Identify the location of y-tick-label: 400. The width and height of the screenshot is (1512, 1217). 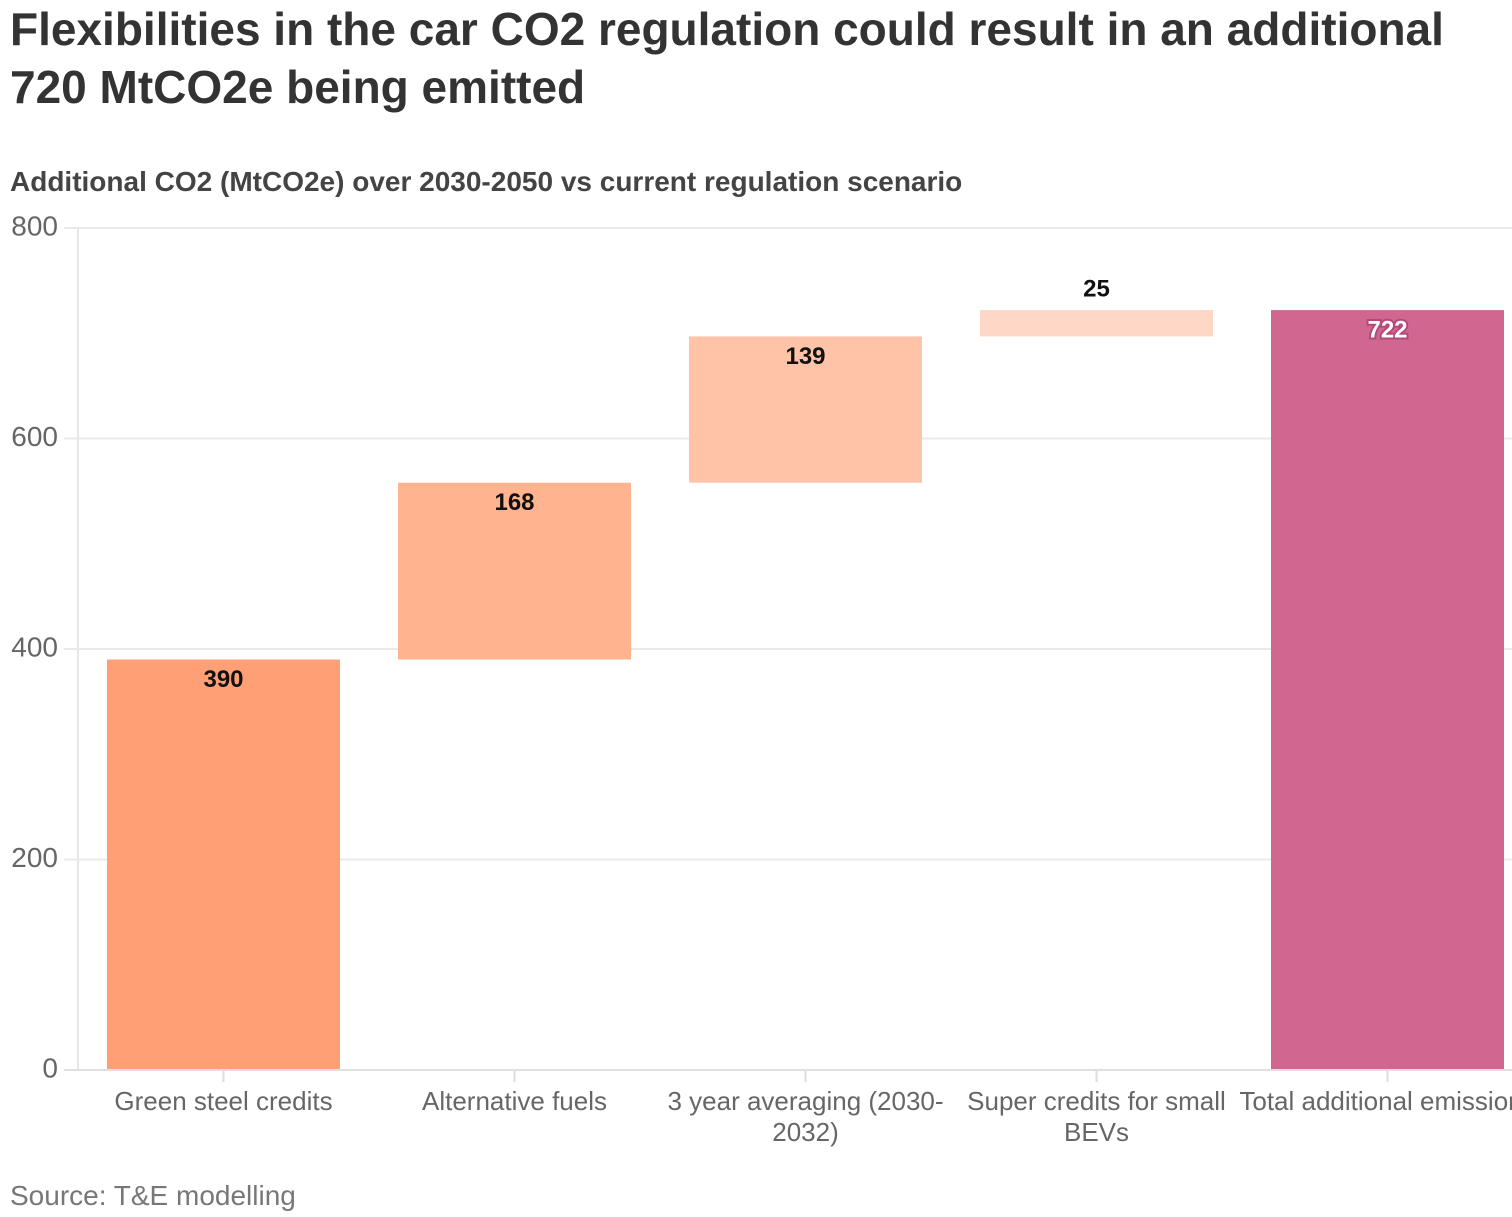
(34, 646).